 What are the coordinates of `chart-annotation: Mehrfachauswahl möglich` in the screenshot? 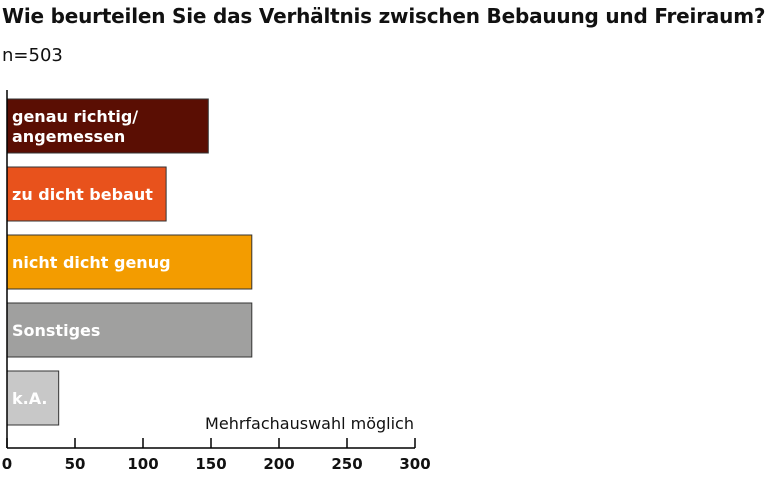 It's located at (309, 423).